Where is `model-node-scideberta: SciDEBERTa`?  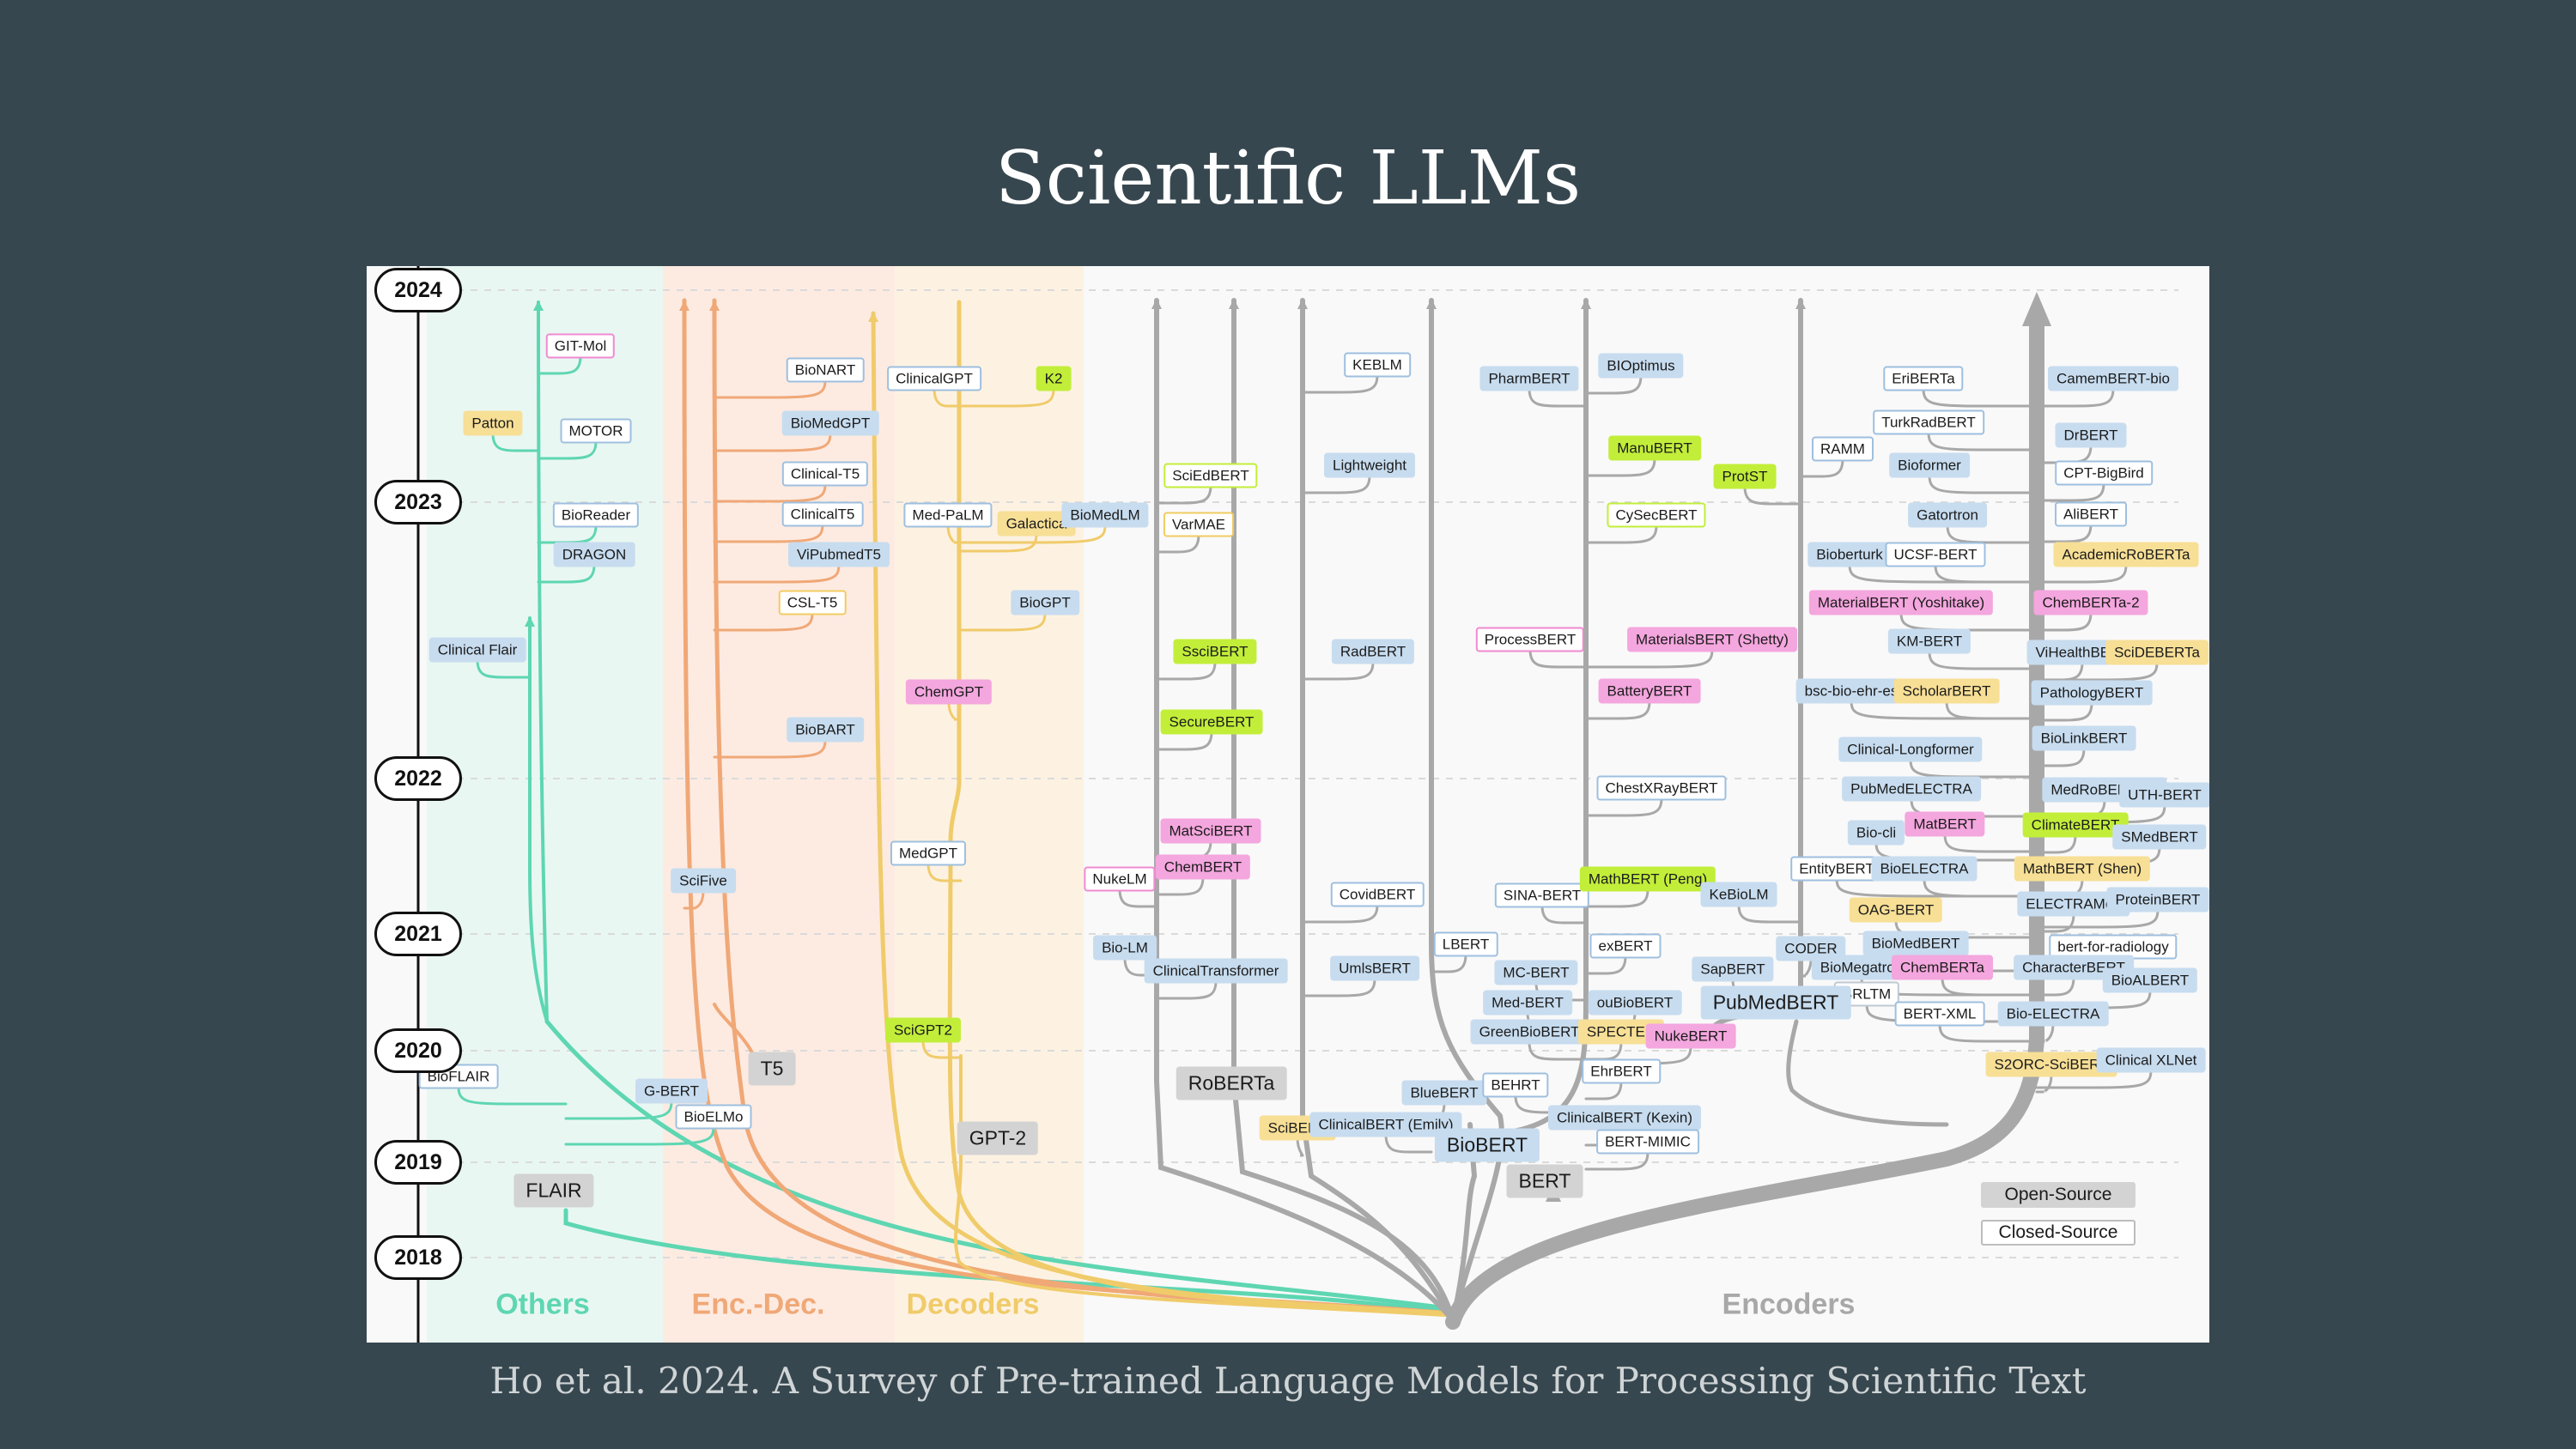
model-node-scideberta: SciDEBERTa is located at coordinates (2156, 652).